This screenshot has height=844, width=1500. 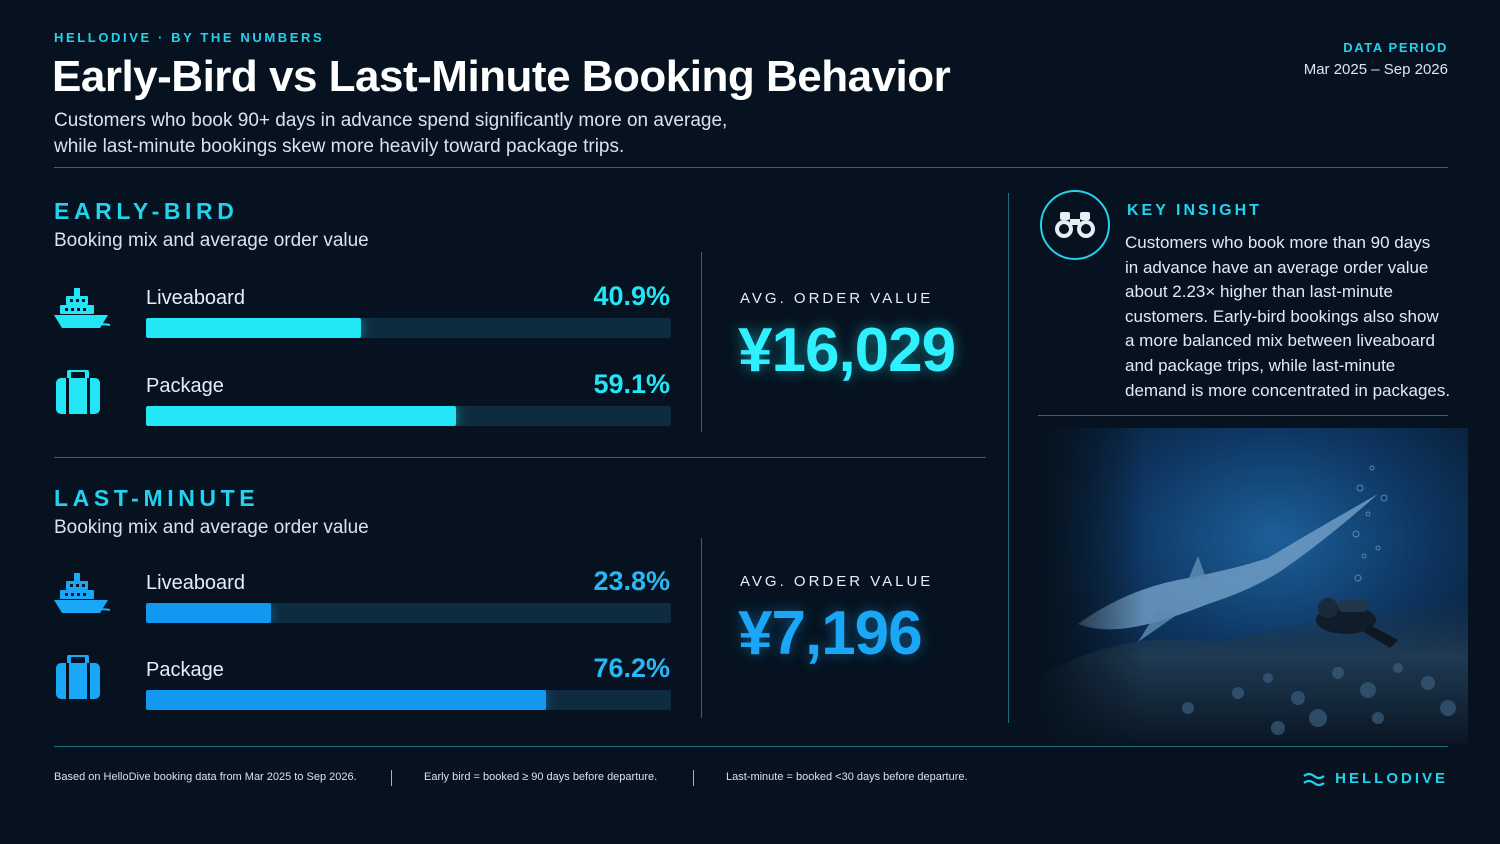 What do you see at coordinates (1278, 242) in the screenshot?
I see `insight-line: Customers who book more than 90 days` at bounding box center [1278, 242].